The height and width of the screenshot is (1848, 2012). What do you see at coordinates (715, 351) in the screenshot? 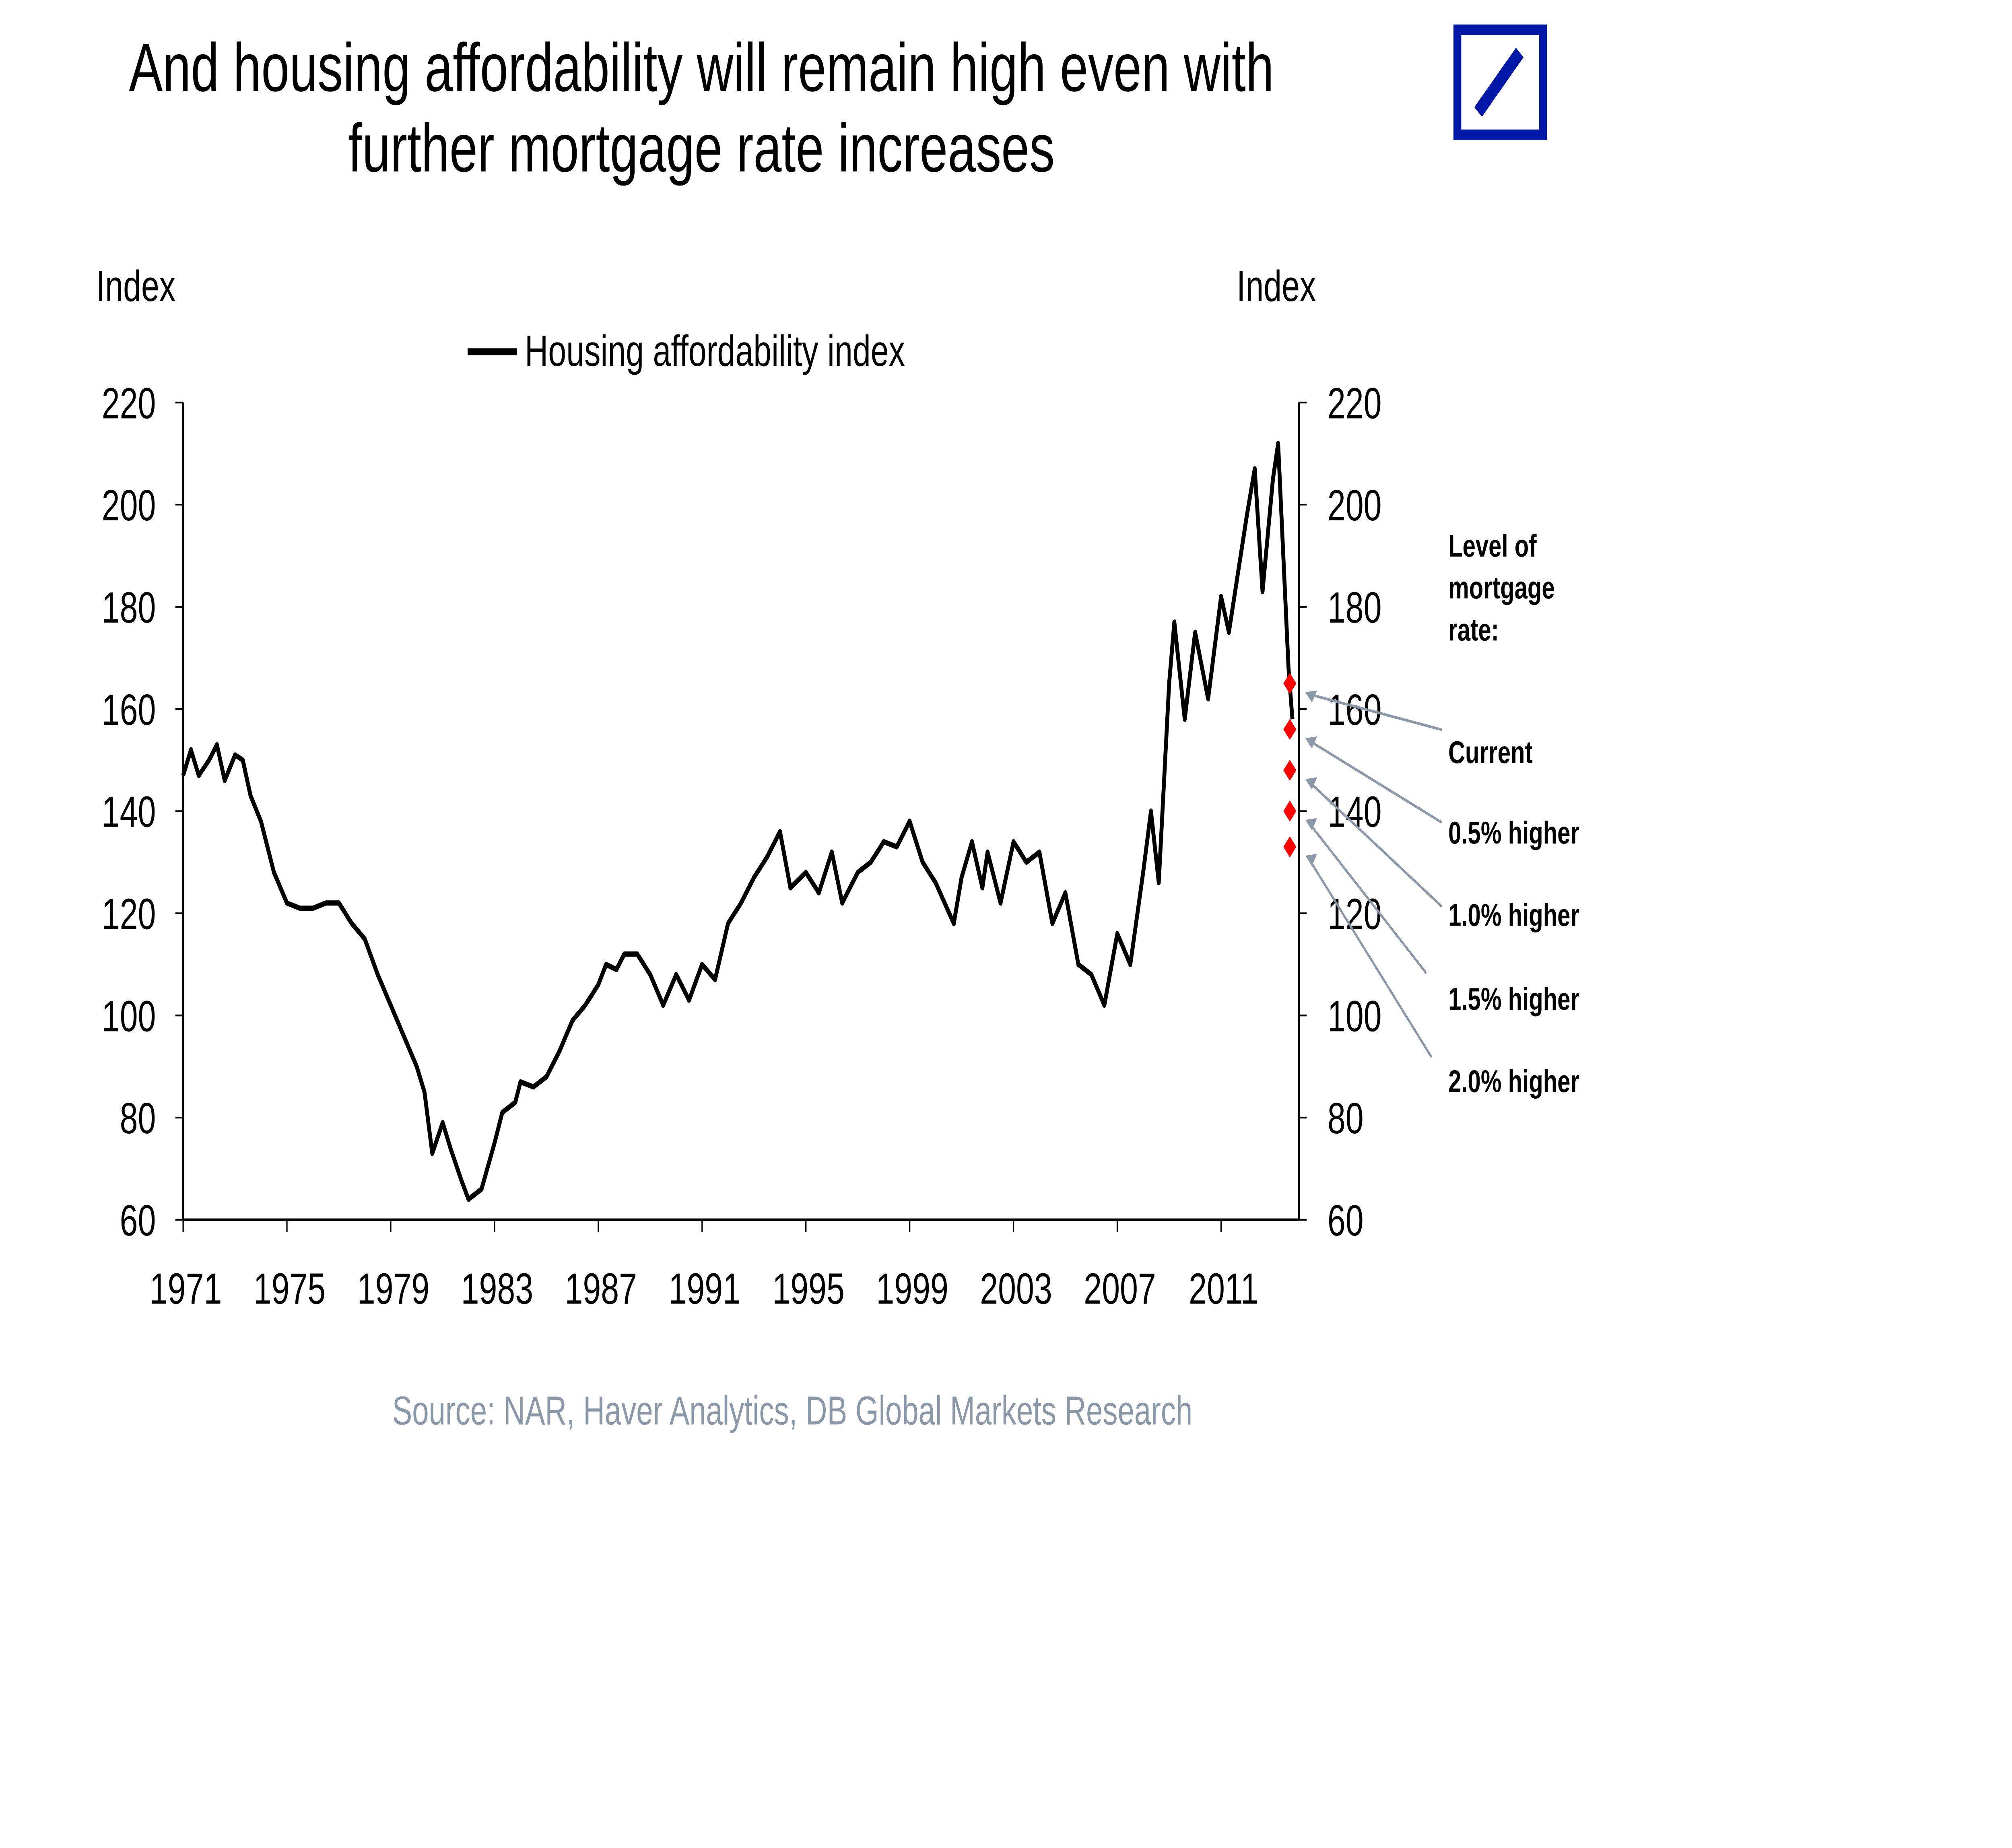
I see `legend-label: Housing affordability index` at bounding box center [715, 351].